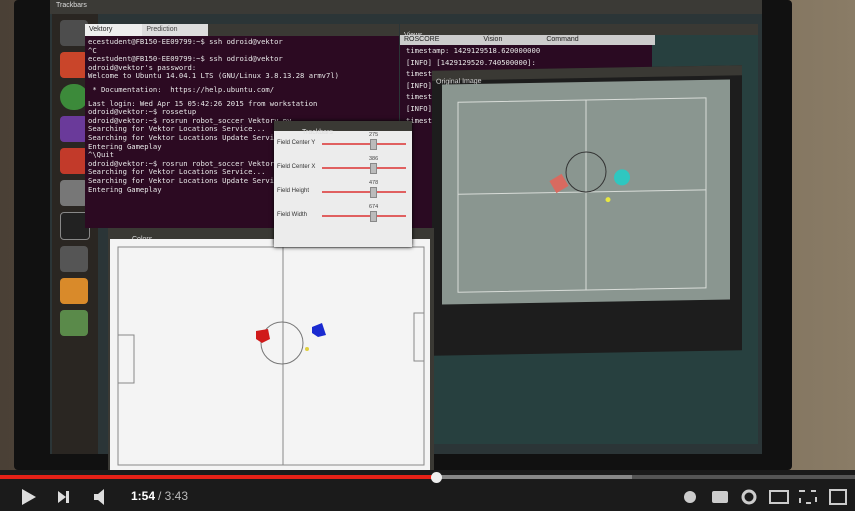  What do you see at coordinates (749, 497) in the screenshot?
I see `settings-button` at bounding box center [749, 497].